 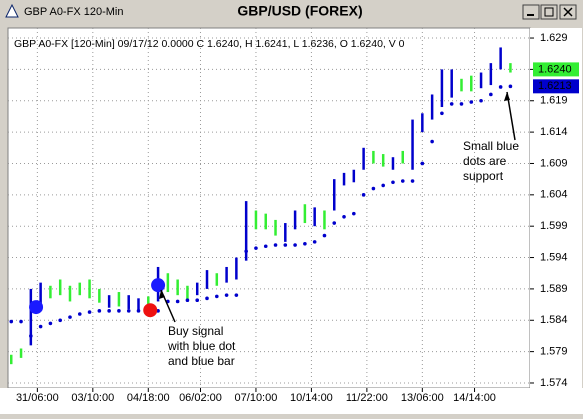 What do you see at coordinates (554, 352) in the screenshot?
I see `y-tick-label: 1.579` at bounding box center [554, 352].